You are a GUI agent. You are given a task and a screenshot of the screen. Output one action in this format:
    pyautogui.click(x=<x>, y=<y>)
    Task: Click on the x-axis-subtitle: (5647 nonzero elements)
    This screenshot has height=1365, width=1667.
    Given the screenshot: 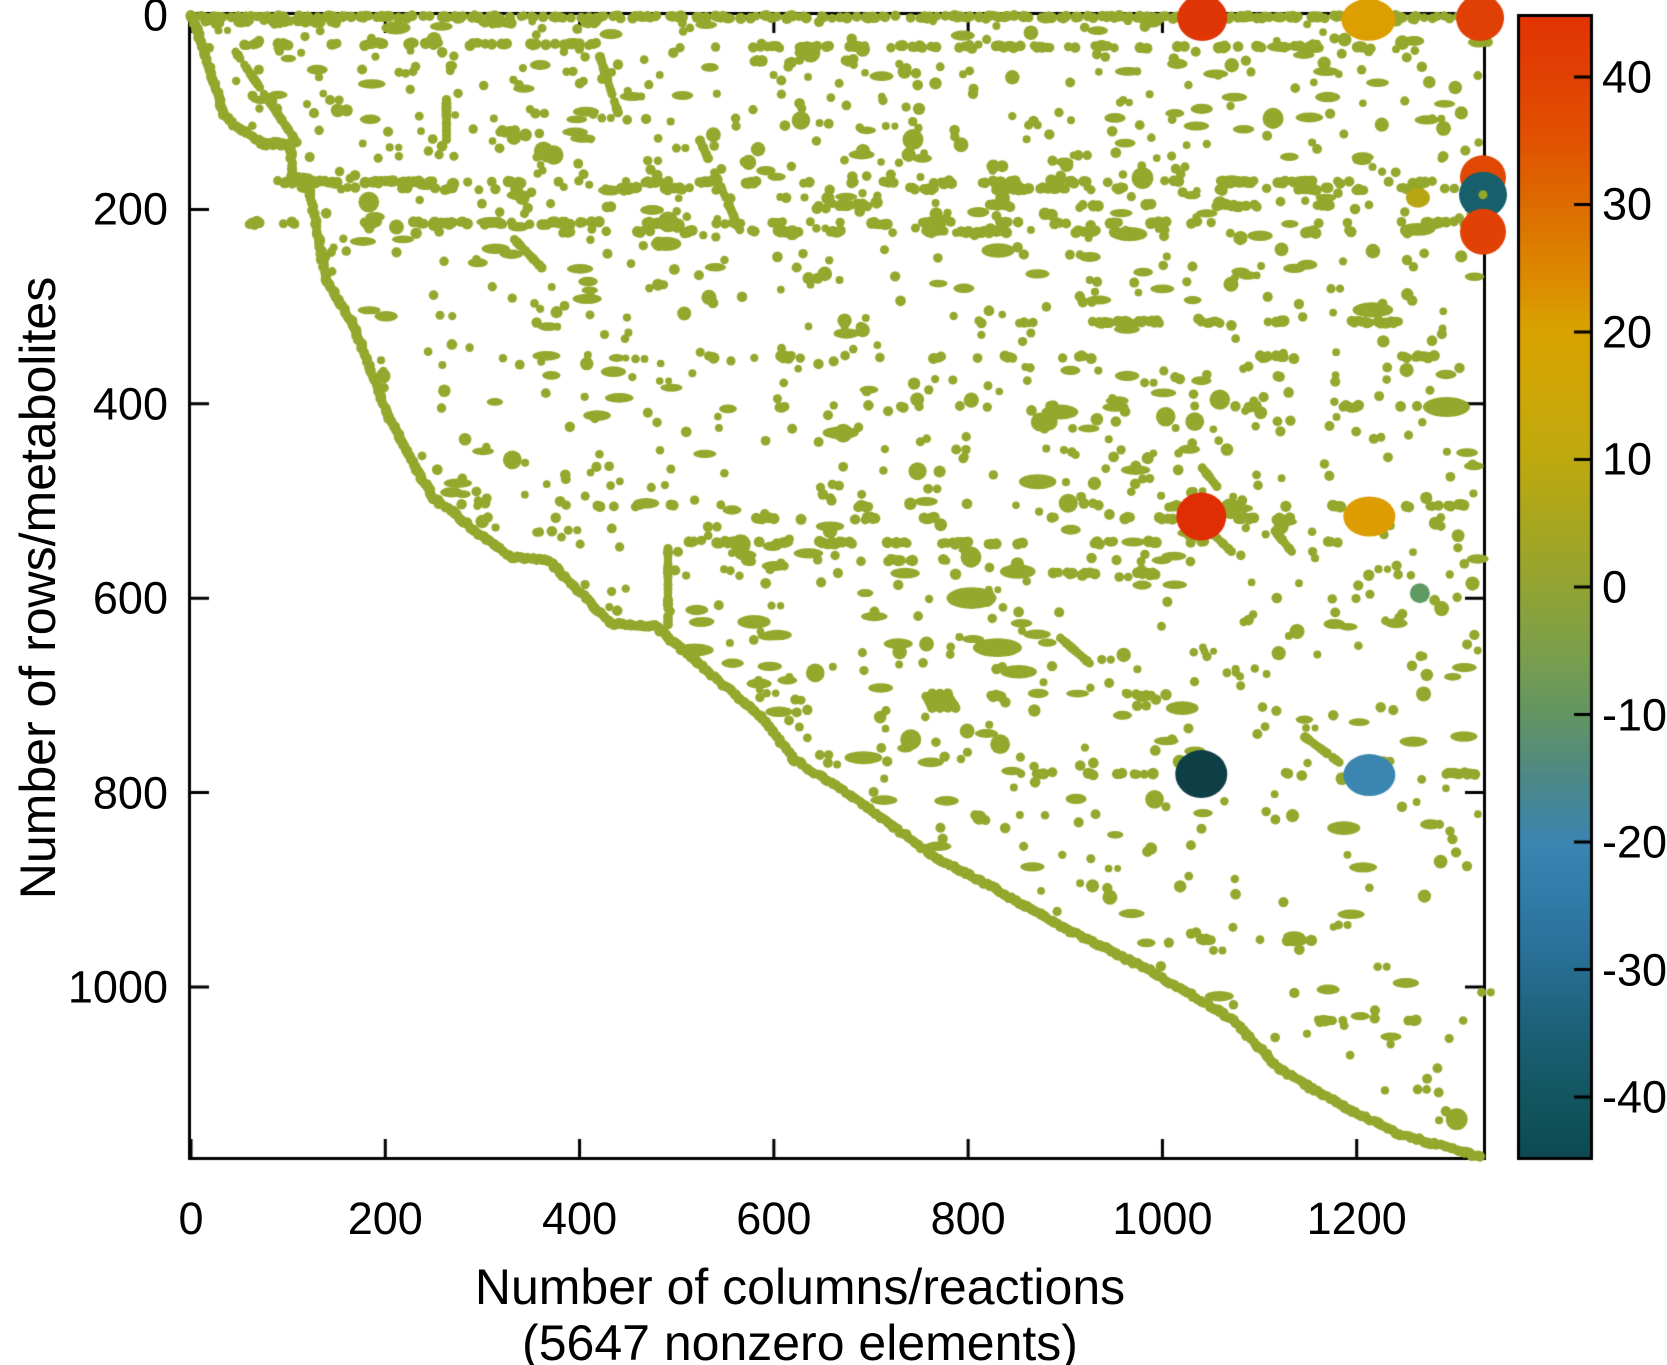 What is the action you would take?
    pyautogui.click(x=800, y=1340)
    